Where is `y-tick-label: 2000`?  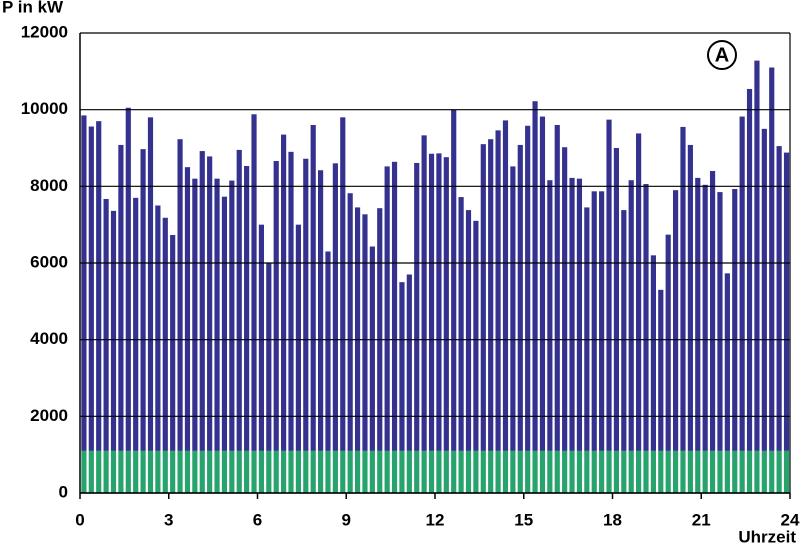 y-tick-label: 2000 is located at coordinates (49, 415).